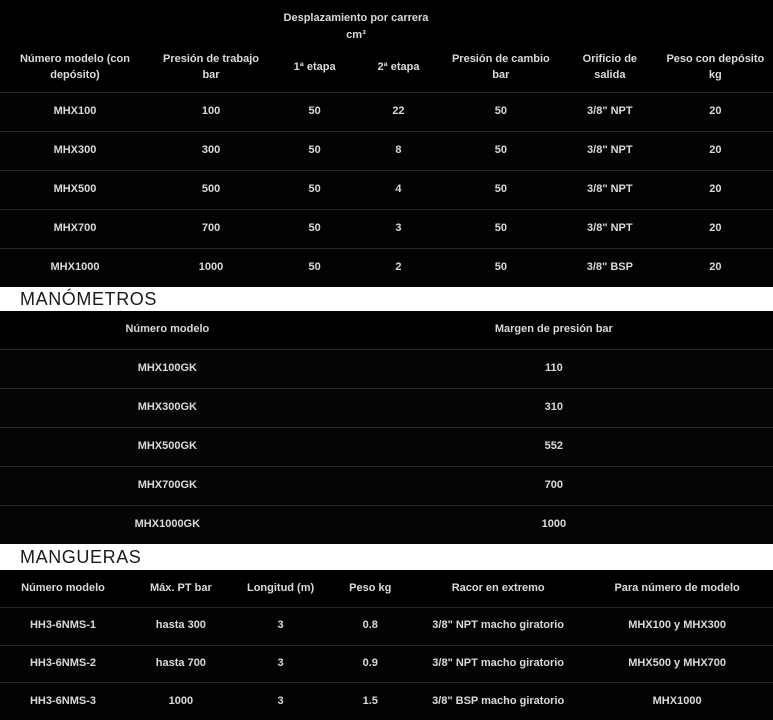 The height and width of the screenshot is (720, 773). I want to click on cell-pressure-range: 1000, so click(554, 524).